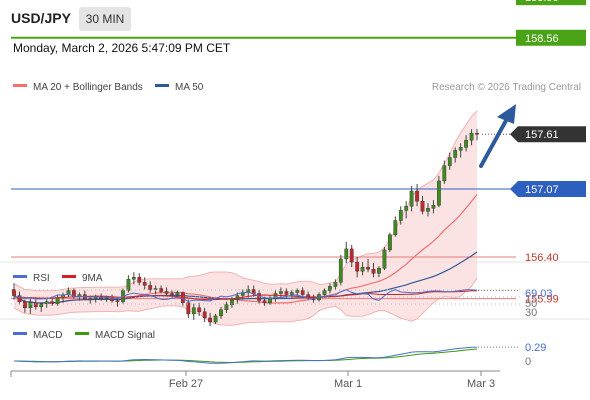  Describe the element at coordinates (506, 87) in the screenshot. I see `credit-label: Research © 2026 Trading Central` at that location.